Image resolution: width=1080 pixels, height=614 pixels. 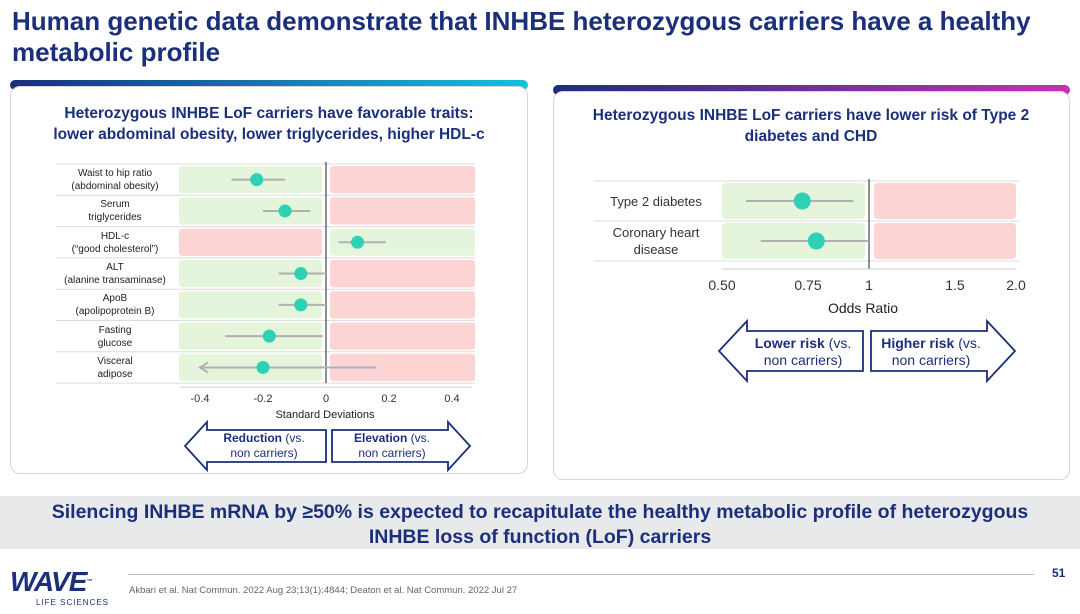 What do you see at coordinates (807, 285) in the screenshot?
I see `x-tick-label: 0.75` at bounding box center [807, 285].